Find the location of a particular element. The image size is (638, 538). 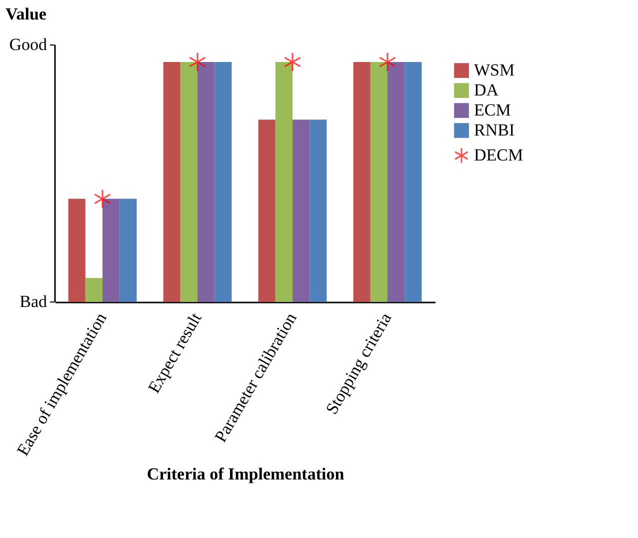

text: Bad is located at coordinates (34, 301).